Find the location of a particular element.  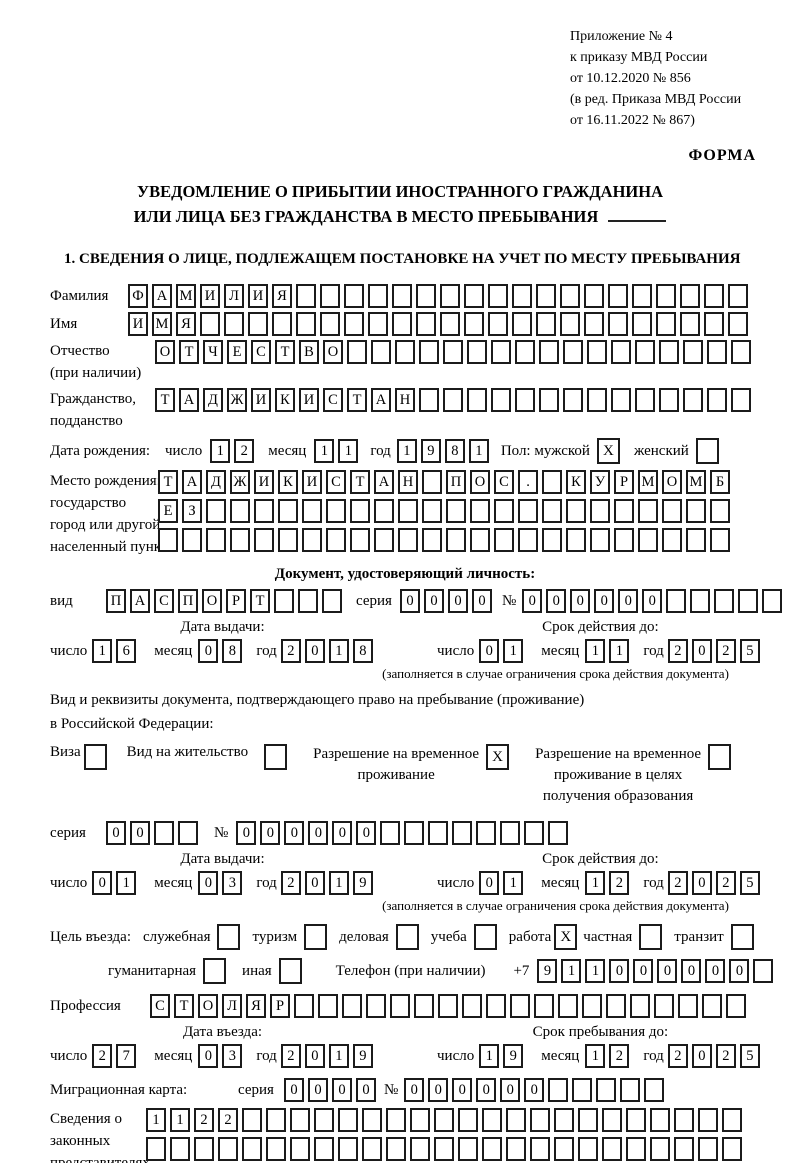

char-box: Р is located at coordinates (236, 601).